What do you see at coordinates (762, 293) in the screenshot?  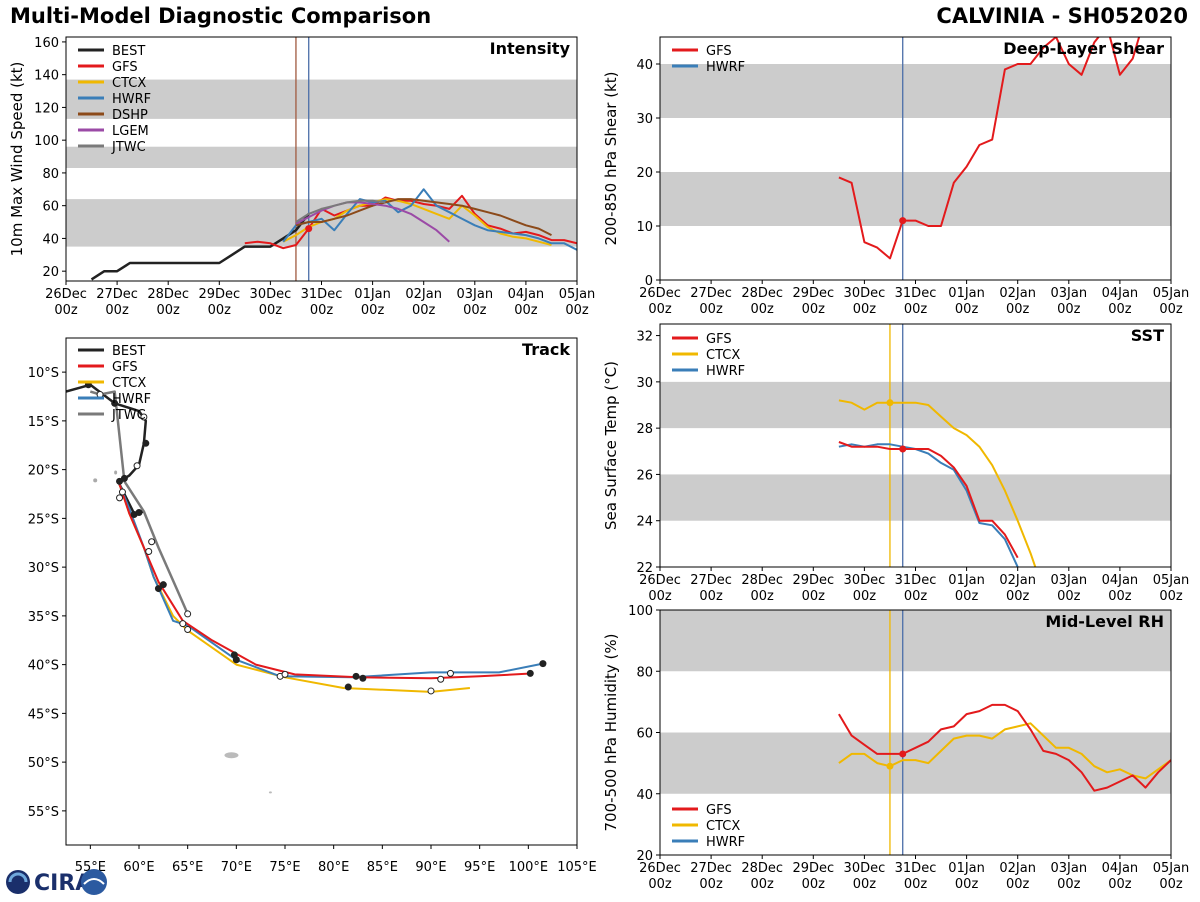 I see `x-tick-label: 28Dec` at bounding box center [762, 293].